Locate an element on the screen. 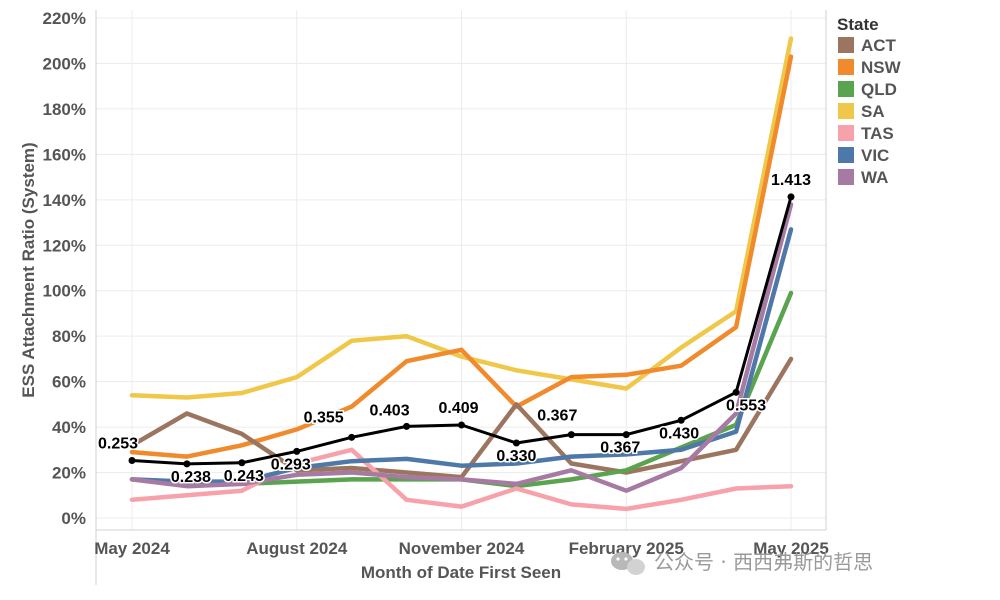 The height and width of the screenshot is (600, 1000). x-tick-label: November 2024 is located at coordinates (462, 548).